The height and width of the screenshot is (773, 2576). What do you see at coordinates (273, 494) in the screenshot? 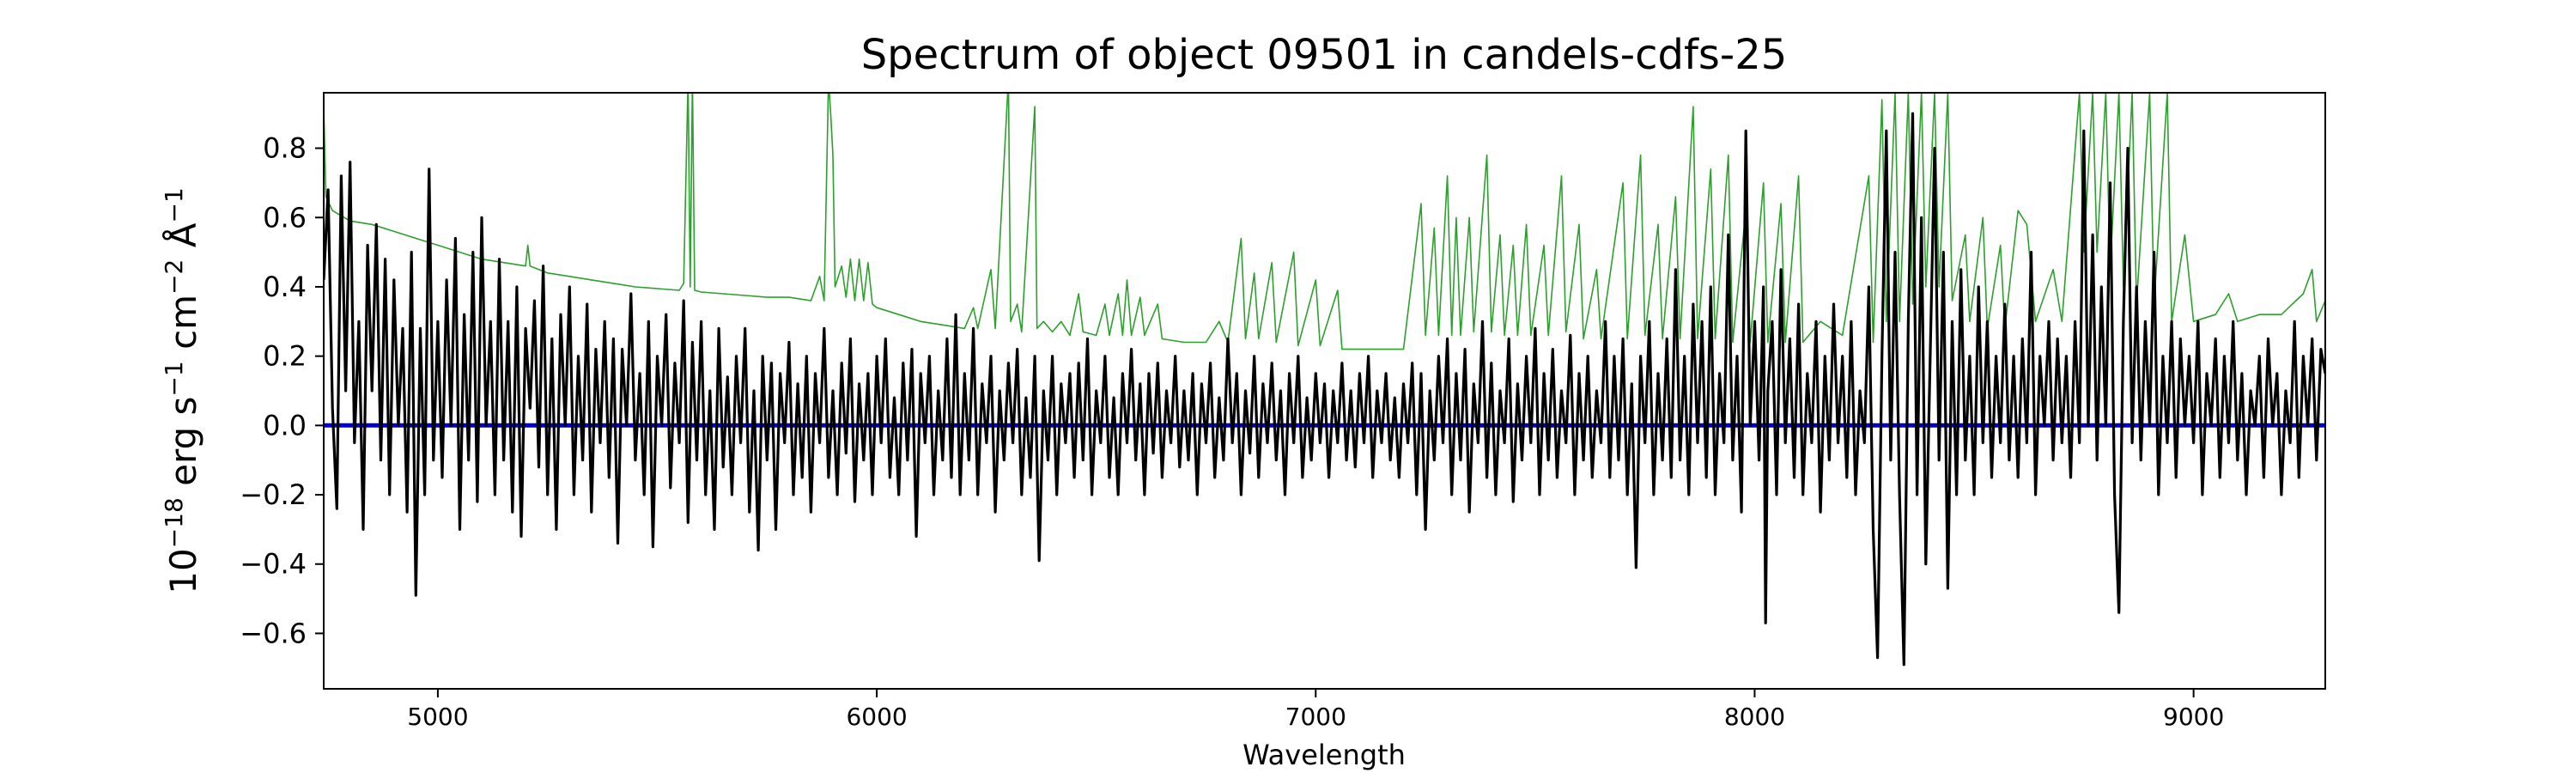
I see `y-tick-label: −0.2` at bounding box center [273, 494].